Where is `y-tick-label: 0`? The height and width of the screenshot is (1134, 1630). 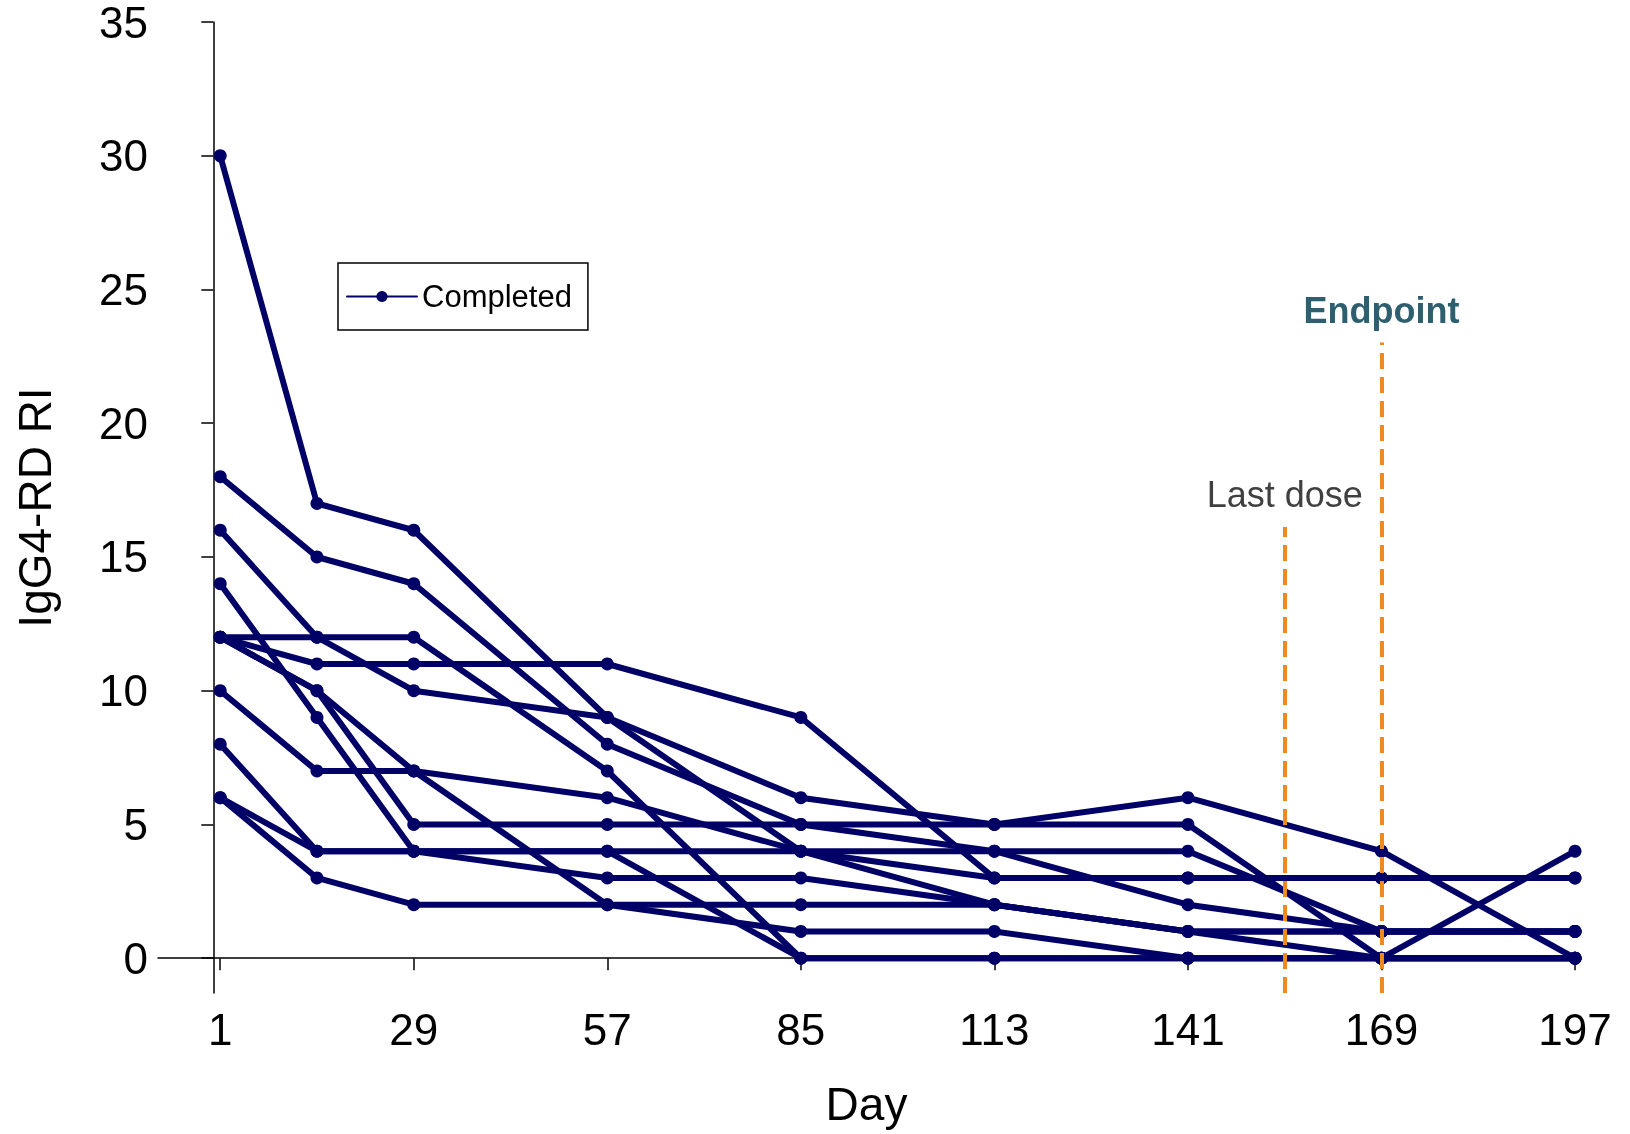
y-tick-label: 0 is located at coordinates (135, 958).